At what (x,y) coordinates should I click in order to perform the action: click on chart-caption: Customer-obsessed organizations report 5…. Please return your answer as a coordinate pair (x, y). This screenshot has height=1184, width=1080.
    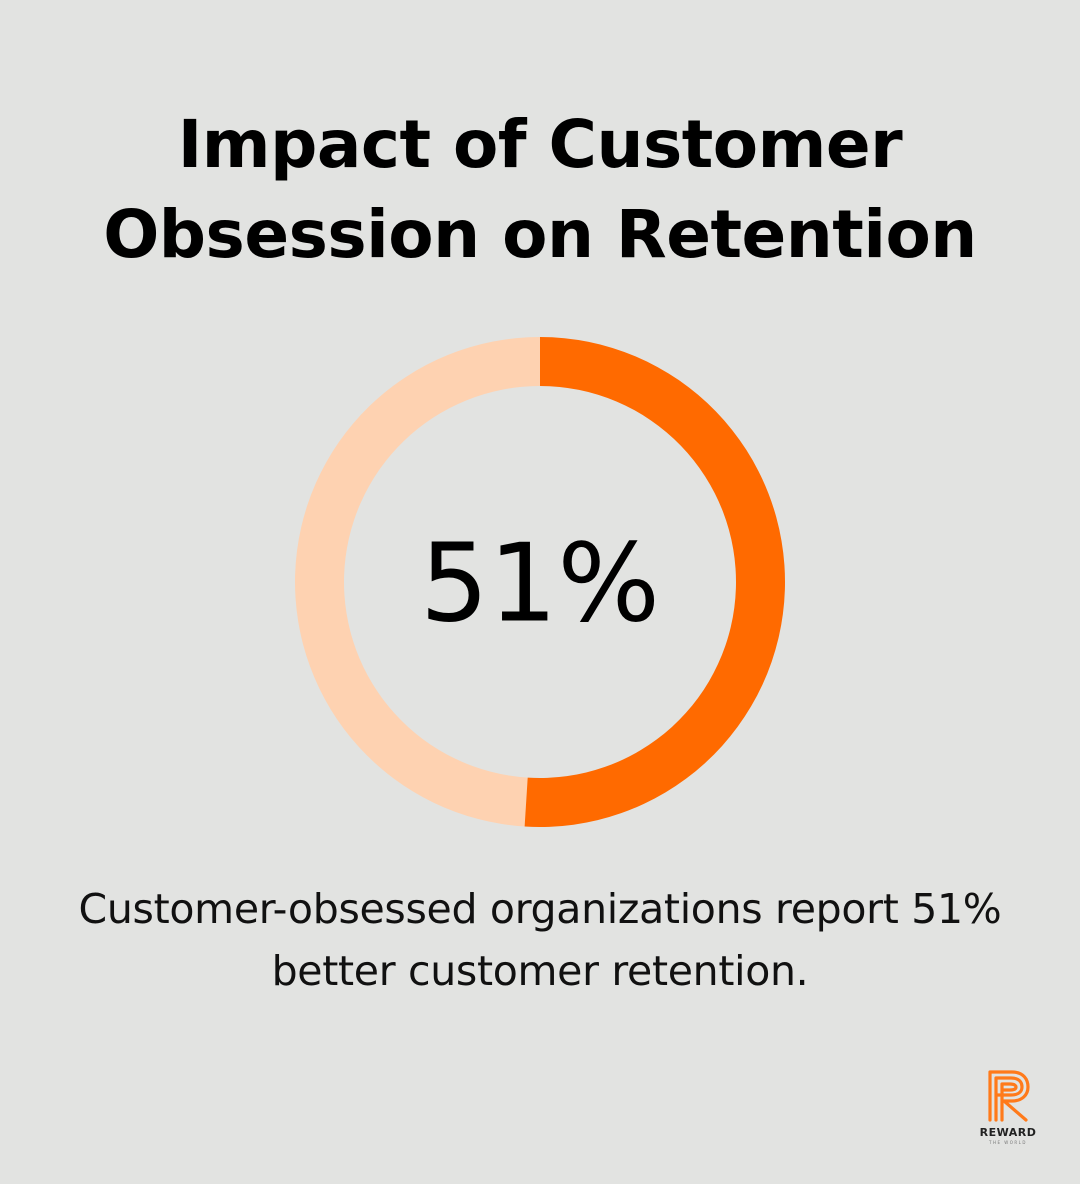
    Looking at the image, I should click on (540, 940).